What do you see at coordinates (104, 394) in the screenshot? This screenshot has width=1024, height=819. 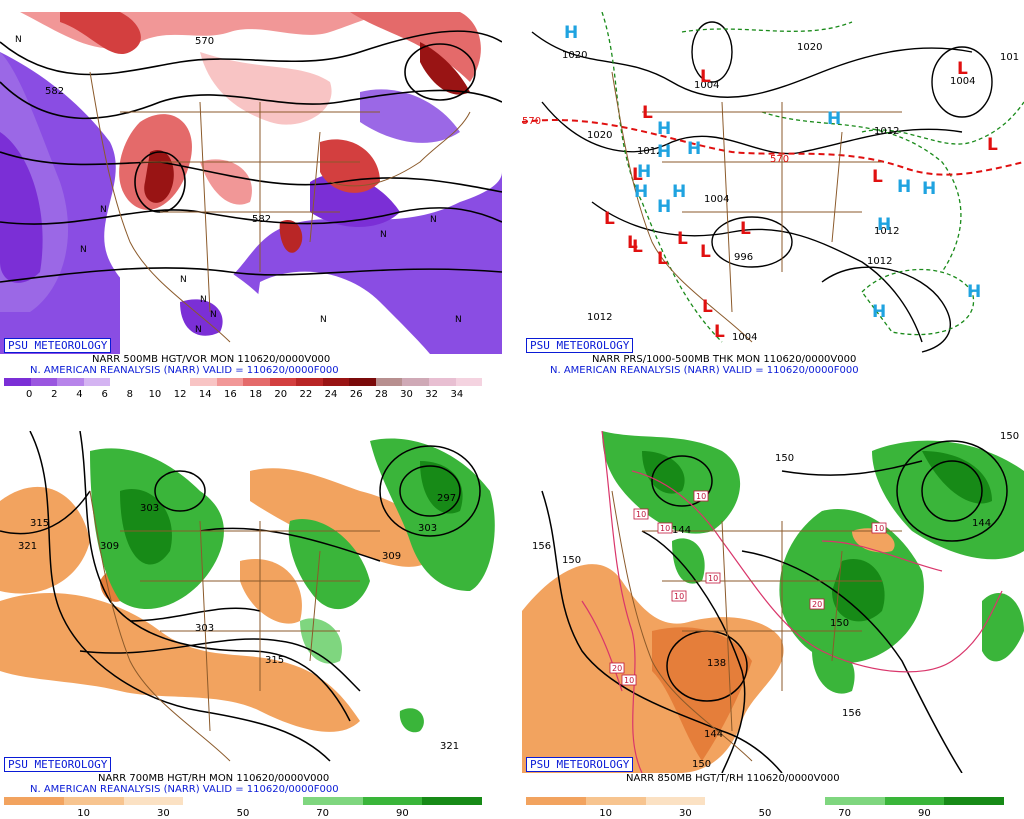 I see `colorbar-tick-label: 6` at bounding box center [104, 394].